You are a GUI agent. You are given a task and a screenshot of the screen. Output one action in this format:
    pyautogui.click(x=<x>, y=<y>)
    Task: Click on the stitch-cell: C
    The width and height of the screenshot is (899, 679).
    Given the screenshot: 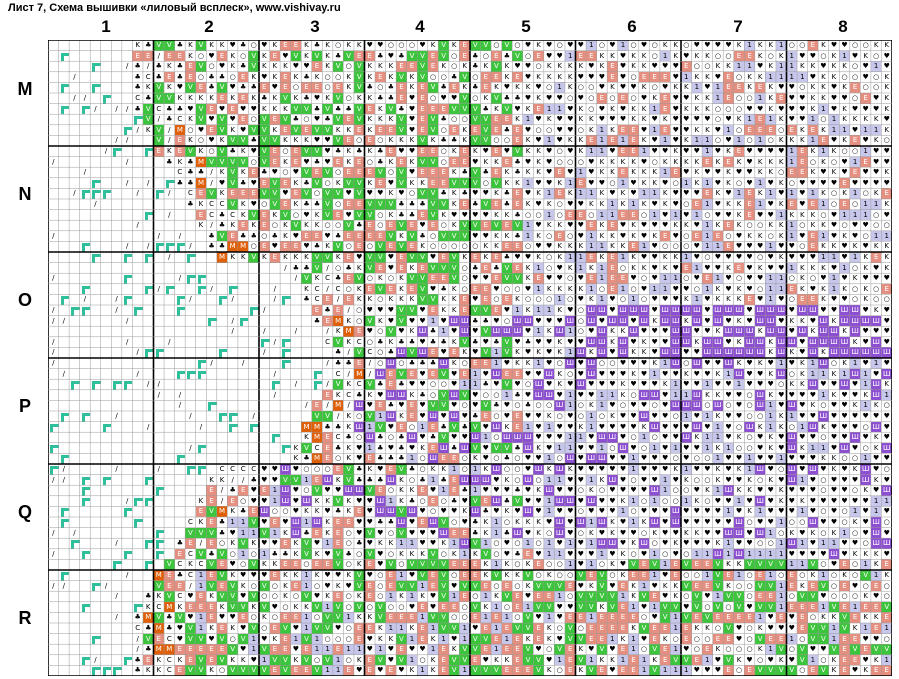 What is the action you would take?
    pyautogui.click(x=148, y=77)
    